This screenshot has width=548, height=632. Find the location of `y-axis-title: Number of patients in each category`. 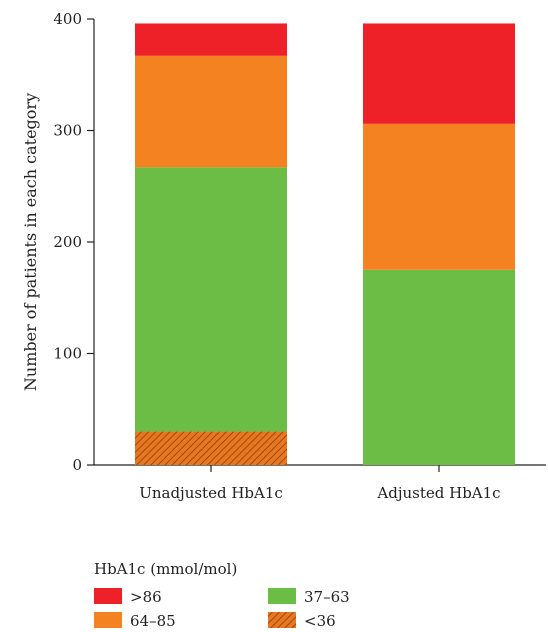

y-axis-title: Number of patients in each category is located at coordinates (30, 242).